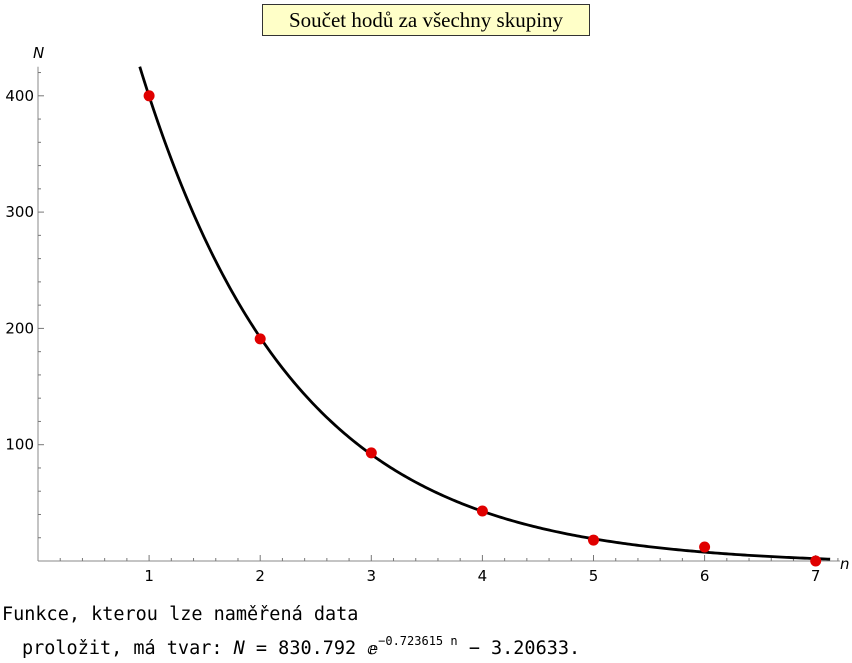 The image size is (852, 663). I want to click on euler-symbol: ⅇ, so click(373, 649).